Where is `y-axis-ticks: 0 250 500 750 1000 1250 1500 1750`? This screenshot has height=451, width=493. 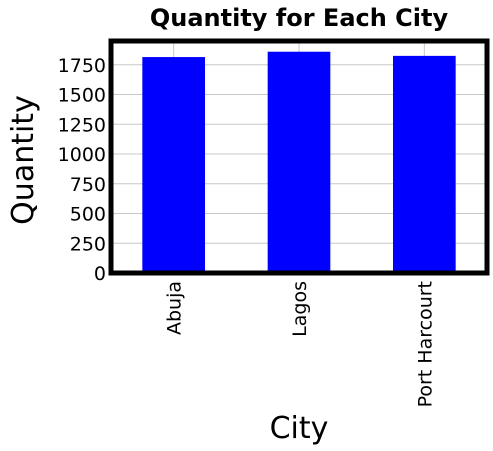
y-axis-ticks: 0 250 500 750 1000 1250 1500 1750 is located at coordinates (82, 170).